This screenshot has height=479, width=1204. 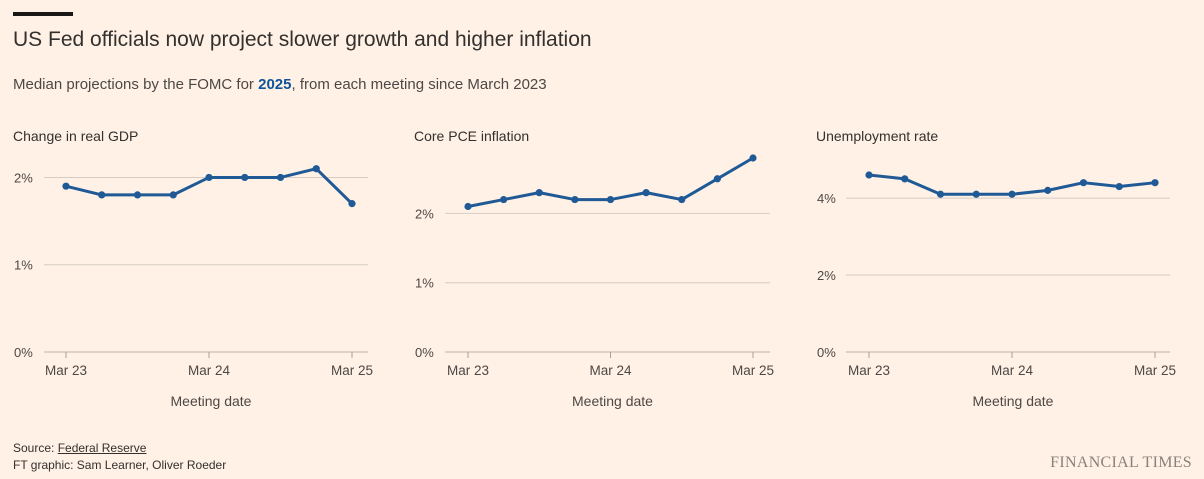 I want to click on subtitle-text-end: , from each meeting since March 2023, so click(x=419, y=84).